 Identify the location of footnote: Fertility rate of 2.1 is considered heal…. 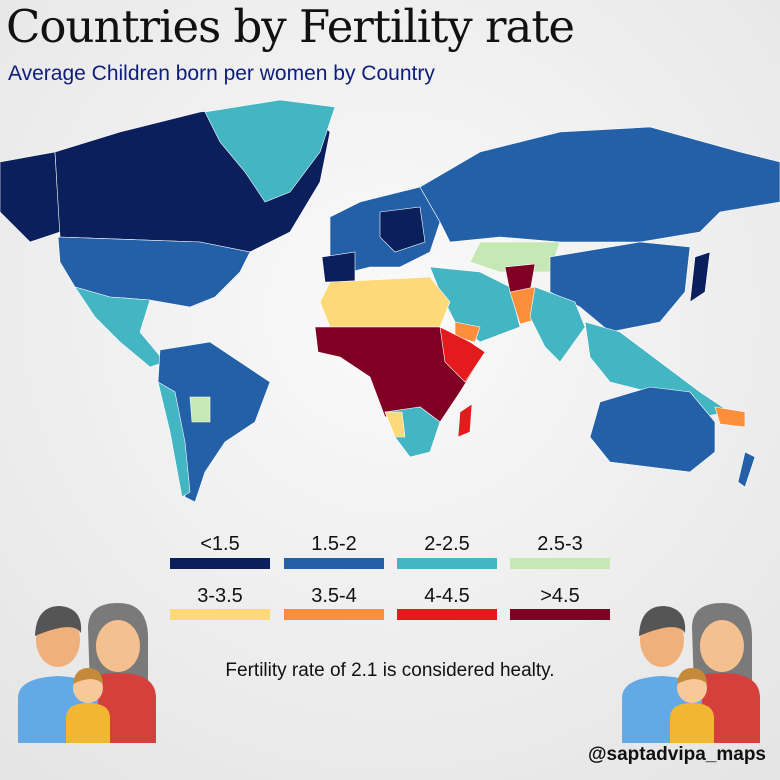
(390, 670).